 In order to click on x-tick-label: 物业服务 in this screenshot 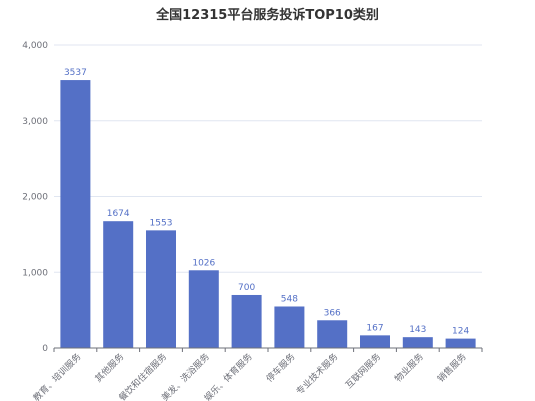, I will do `click(409, 368)`.